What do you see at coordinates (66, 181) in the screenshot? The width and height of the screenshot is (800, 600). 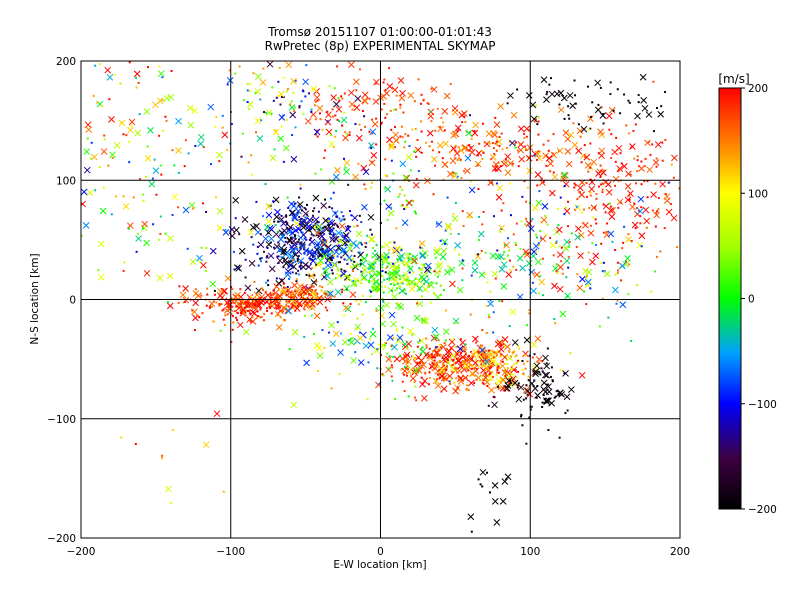 I see `y-tick-label: 100` at bounding box center [66, 181].